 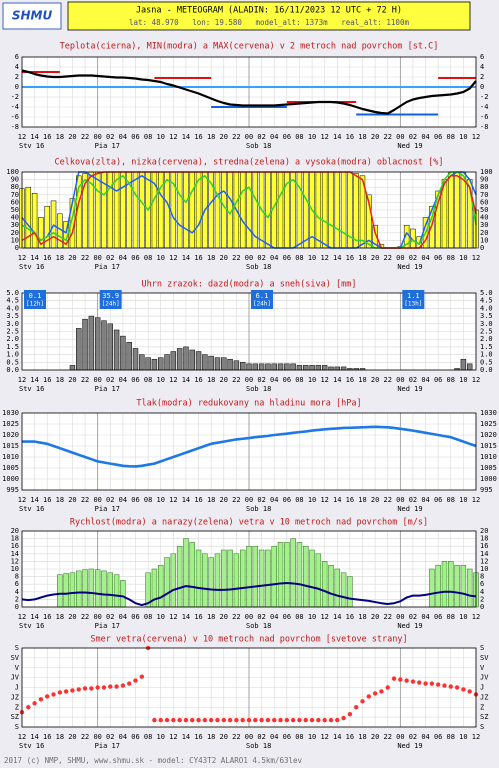 What do you see at coordinates (17, 648) in the screenshot?
I see `y-tick-label: S` at bounding box center [17, 648].